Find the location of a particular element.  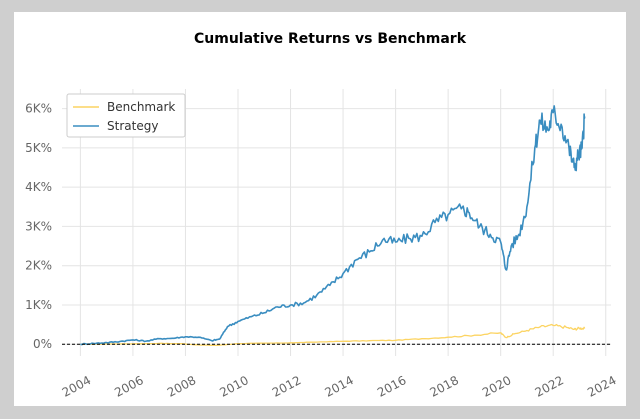

y-tick-label: 1K% is located at coordinates (38, 305).